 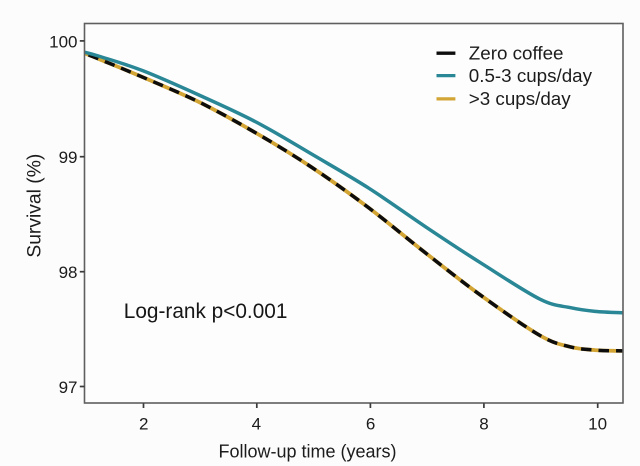 I want to click on svg-text: 4, so click(x=256, y=424).